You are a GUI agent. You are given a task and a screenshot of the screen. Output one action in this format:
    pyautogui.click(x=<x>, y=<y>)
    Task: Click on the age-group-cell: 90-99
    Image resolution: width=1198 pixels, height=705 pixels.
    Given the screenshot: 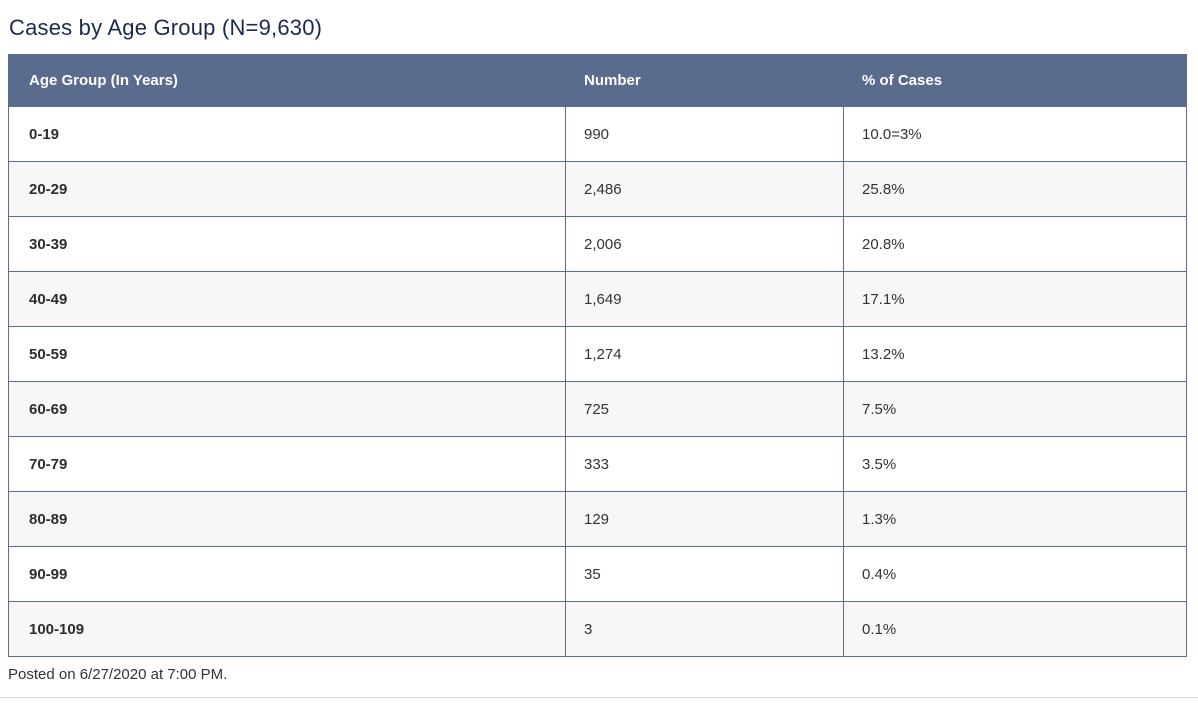 What is the action you would take?
    pyautogui.click(x=287, y=574)
    